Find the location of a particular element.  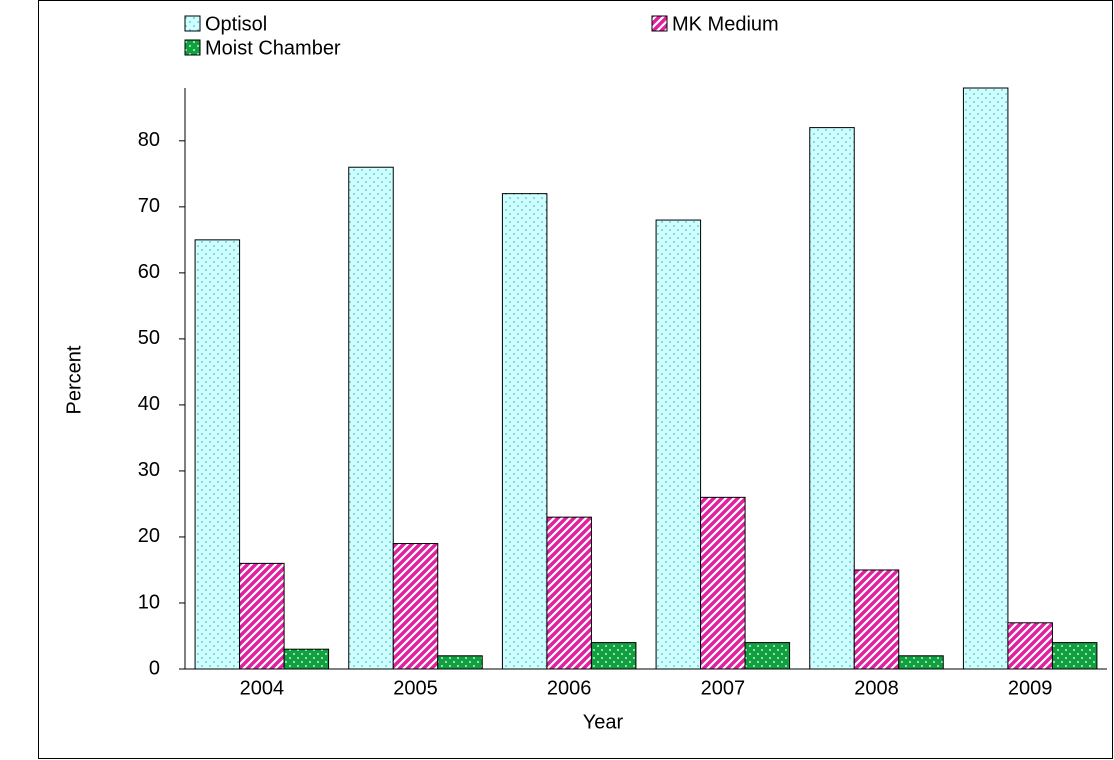

y-tick-label: 80 is located at coordinates (149, 140).